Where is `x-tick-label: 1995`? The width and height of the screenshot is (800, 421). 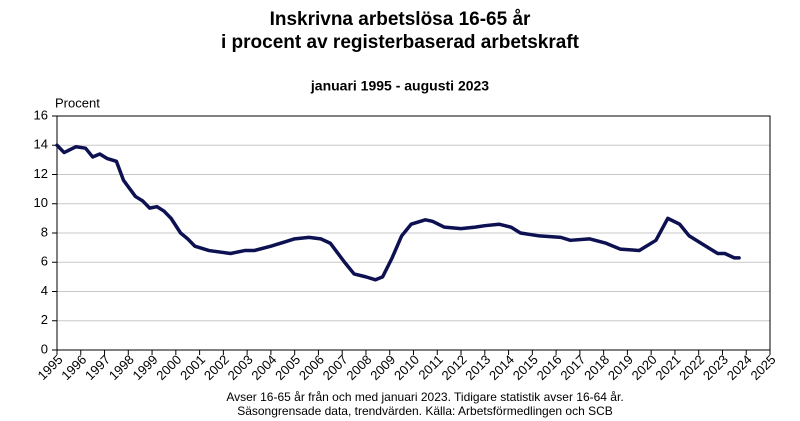
x-tick-label: 1995 is located at coordinates (49, 367).